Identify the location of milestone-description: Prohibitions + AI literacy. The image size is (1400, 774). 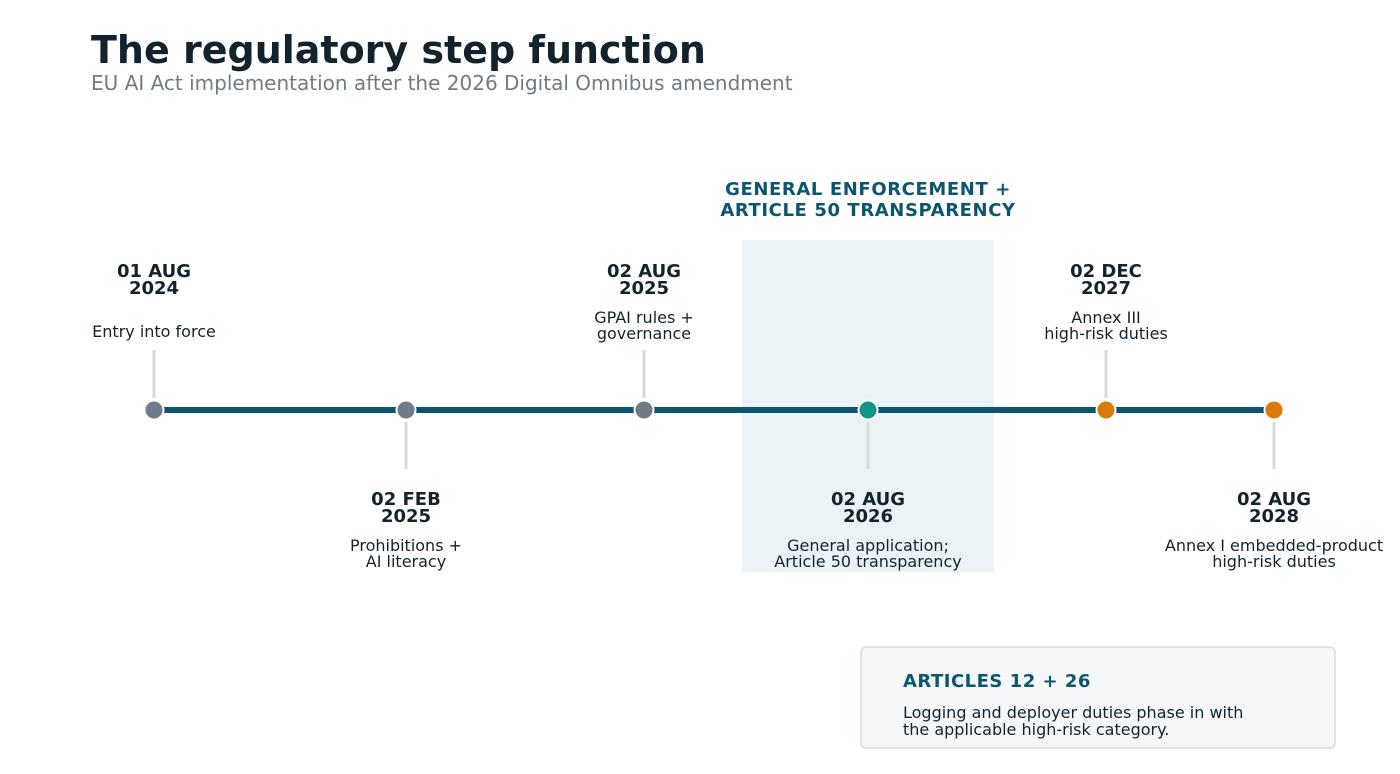
(406, 554).